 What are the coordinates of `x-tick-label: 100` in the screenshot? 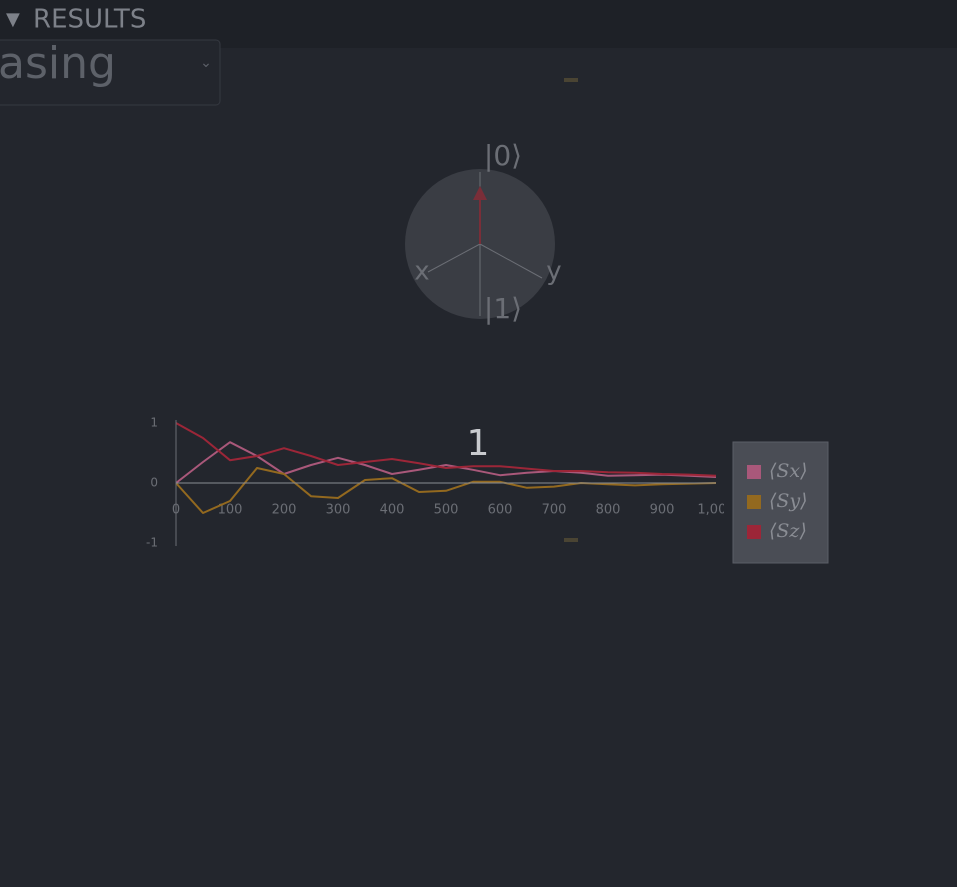 It's located at (230, 510).